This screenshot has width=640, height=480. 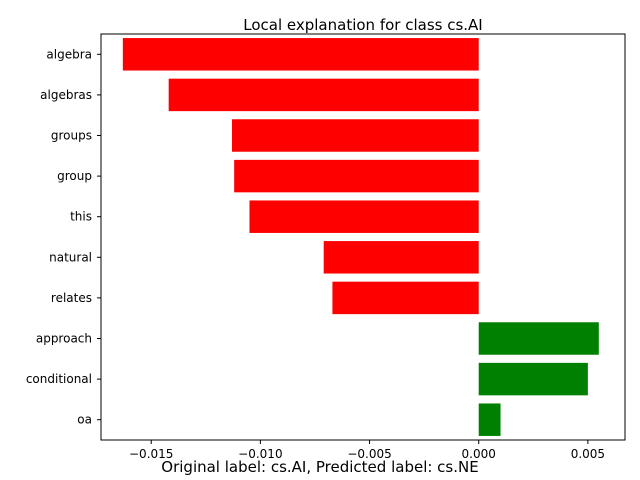 I want to click on x-tick-label: 0.000, so click(x=479, y=454).